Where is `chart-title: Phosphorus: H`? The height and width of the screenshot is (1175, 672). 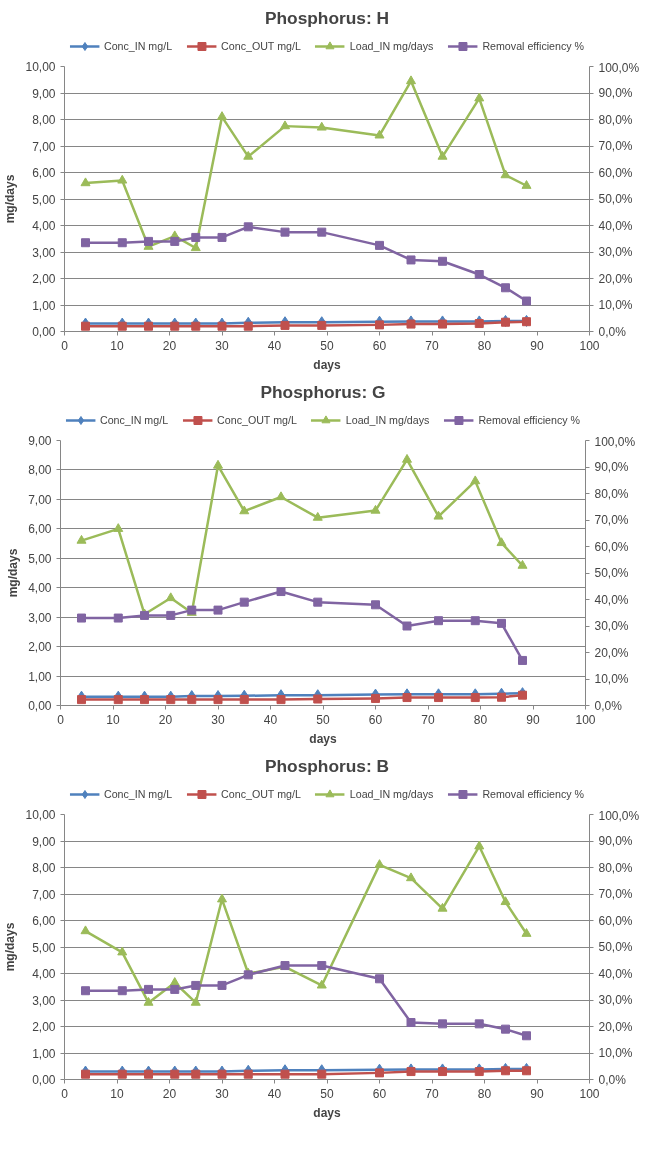
chart-title: Phosphorus: H is located at coordinates (327, 17).